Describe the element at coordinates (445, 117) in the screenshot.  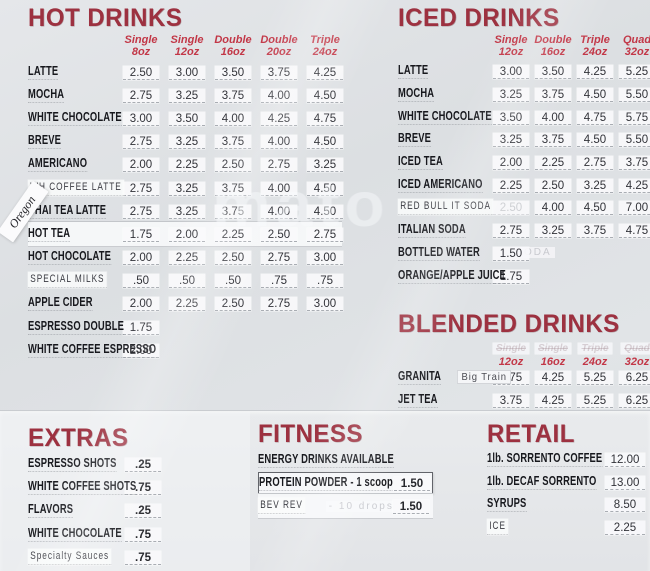
I see `item-name-cell: WHITE CHOCOLATE` at that location.